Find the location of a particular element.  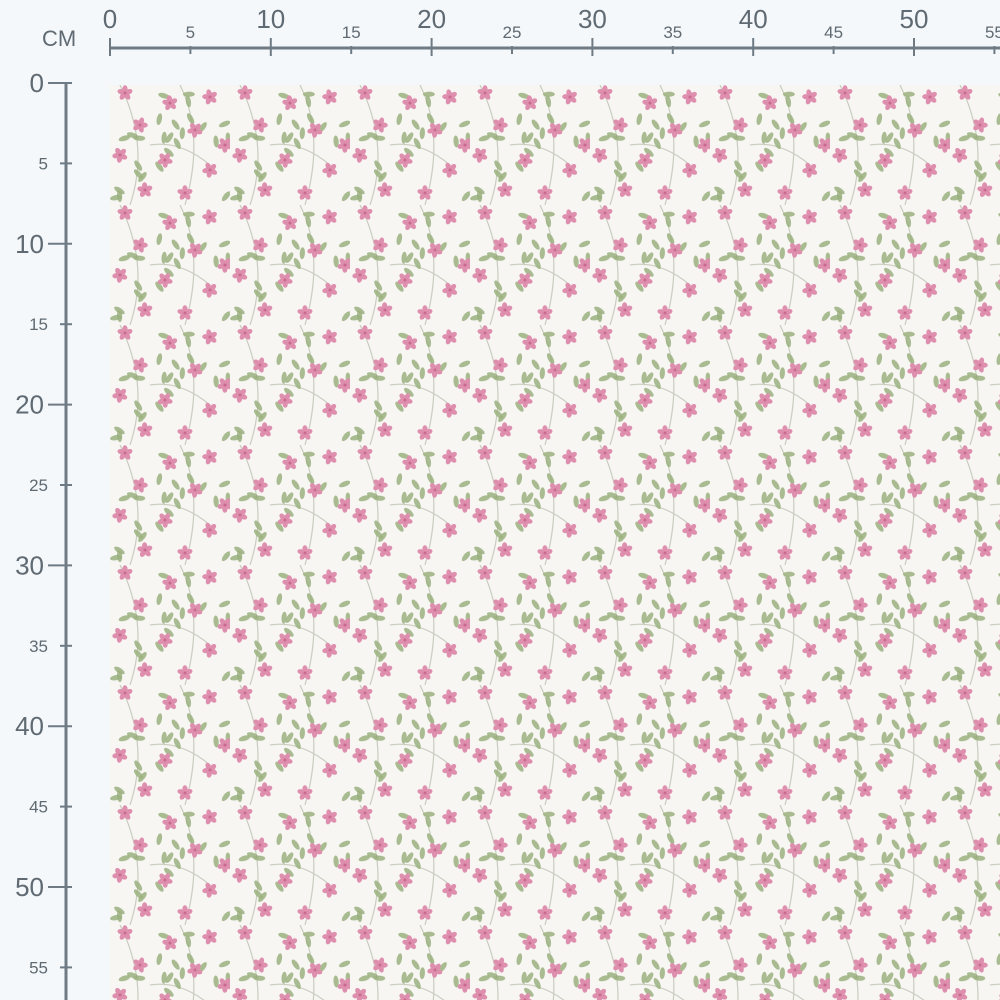

horizontal-ruler: 0 5 10 15 20 25 30 35 40 45 50 55 is located at coordinates (551, 30).